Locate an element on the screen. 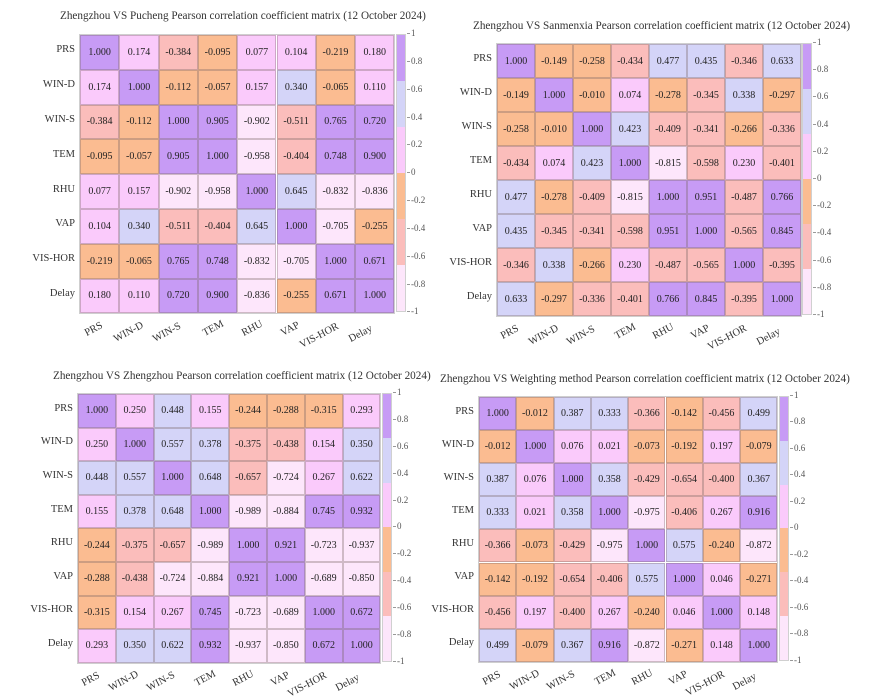 This screenshot has width=891, height=700. heatmap-cell: -0.240 is located at coordinates (647, 612).